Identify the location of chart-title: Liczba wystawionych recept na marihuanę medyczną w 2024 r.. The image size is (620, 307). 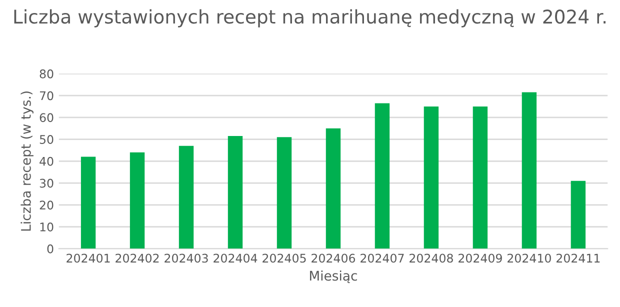
(310, 18).